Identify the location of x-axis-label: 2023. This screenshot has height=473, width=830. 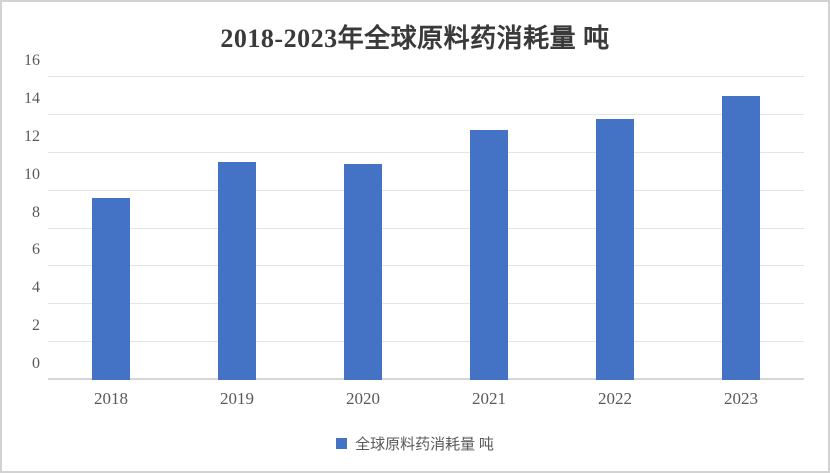
(741, 398).